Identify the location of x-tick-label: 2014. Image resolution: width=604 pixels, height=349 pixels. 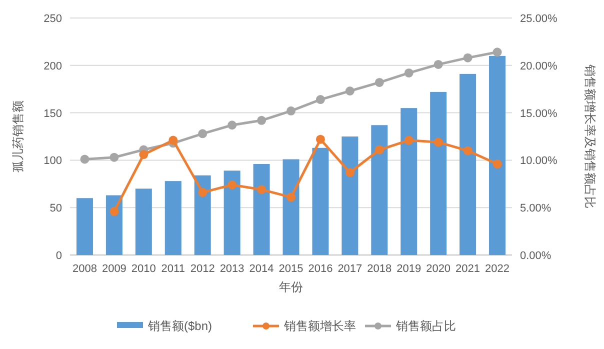
(261, 269).